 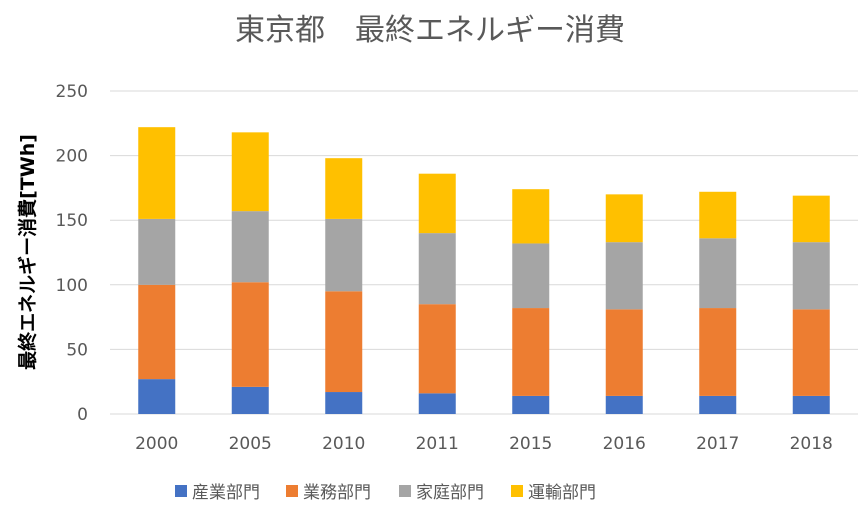 What do you see at coordinates (717, 444) in the screenshot?
I see `x-tick-label: 2017` at bounding box center [717, 444].